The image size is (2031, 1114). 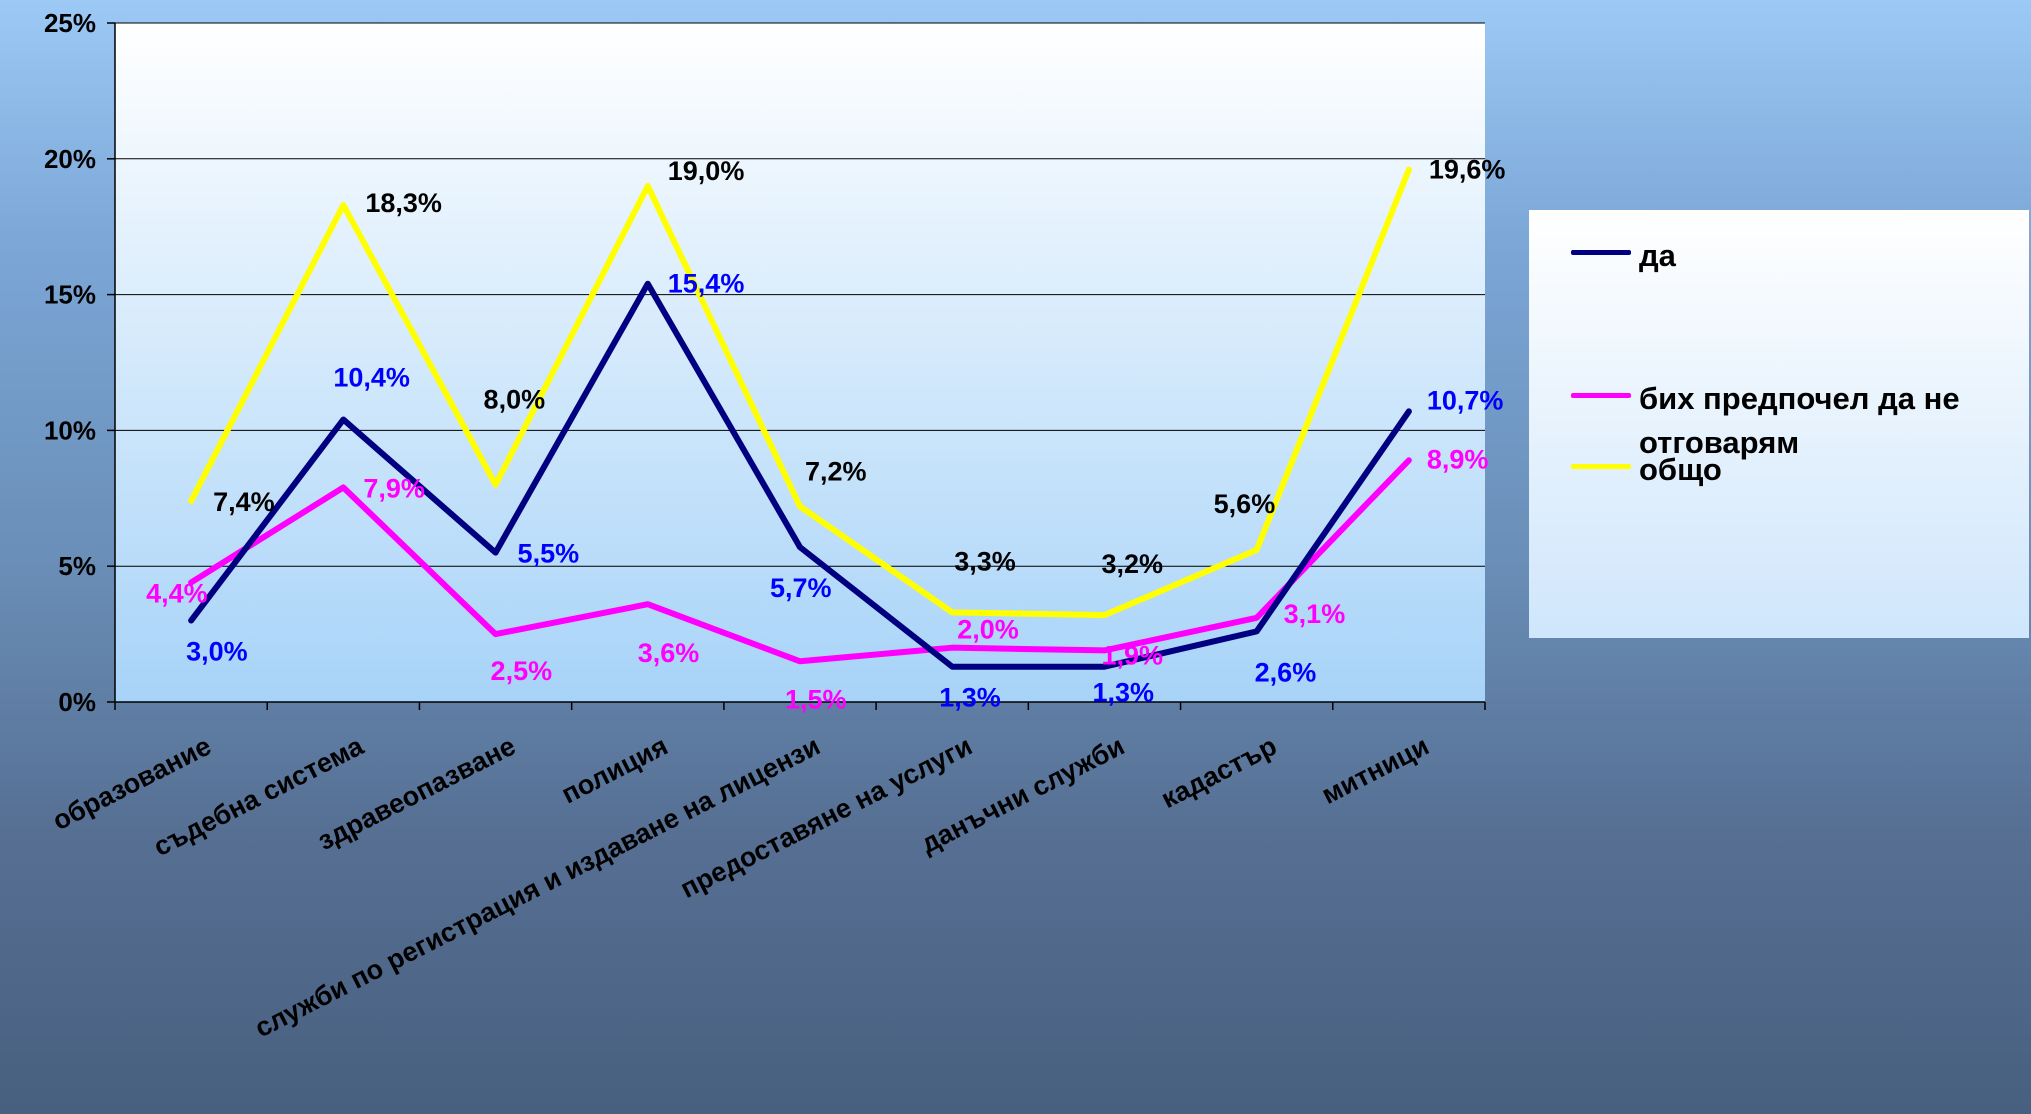 I want to click on data-label: 2,6%, so click(x=1286, y=672).